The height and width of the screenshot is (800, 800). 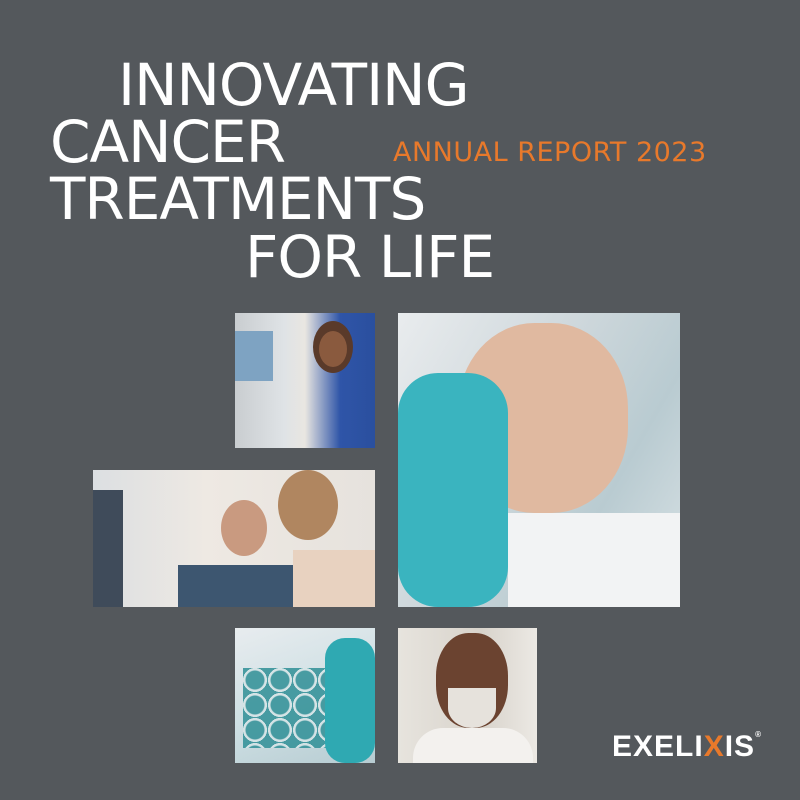 What do you see at coordinates (539, 460) in the screenshot?
I see `photo-scientist-with-pipette` at bounding box center [539, 460].